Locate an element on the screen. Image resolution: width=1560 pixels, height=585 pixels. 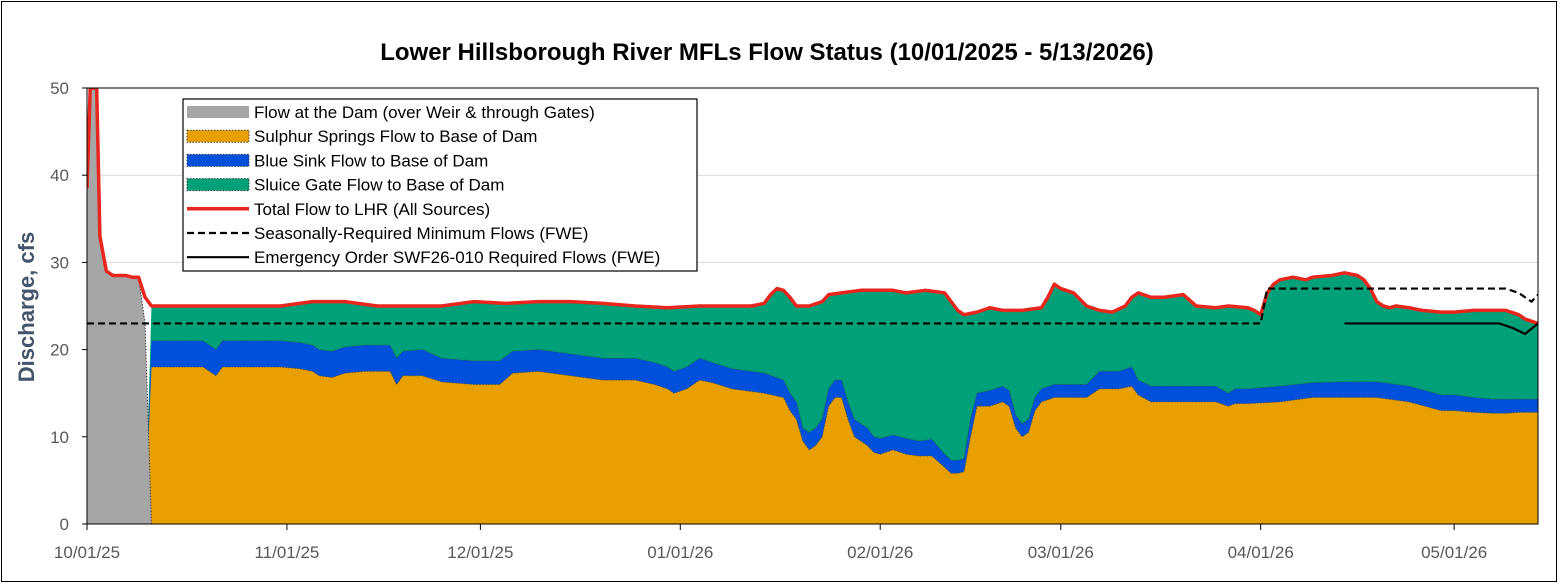
x-tick-01-01-26: 01/01/26 is located at coordinates (680, 552).